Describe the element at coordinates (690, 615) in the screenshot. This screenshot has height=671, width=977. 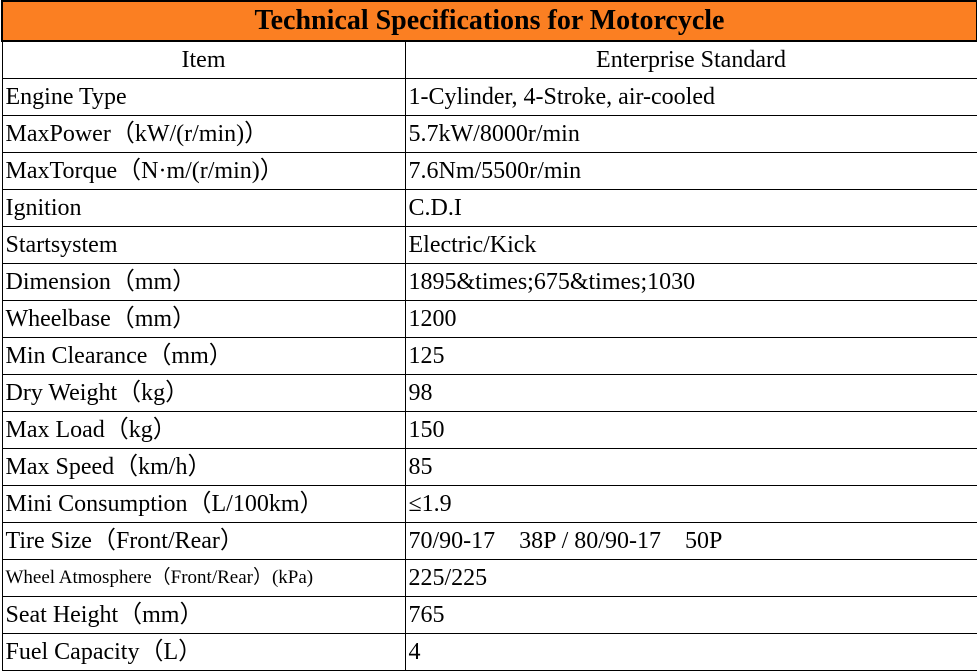
I see `spec-value-cell: 765` at that location.